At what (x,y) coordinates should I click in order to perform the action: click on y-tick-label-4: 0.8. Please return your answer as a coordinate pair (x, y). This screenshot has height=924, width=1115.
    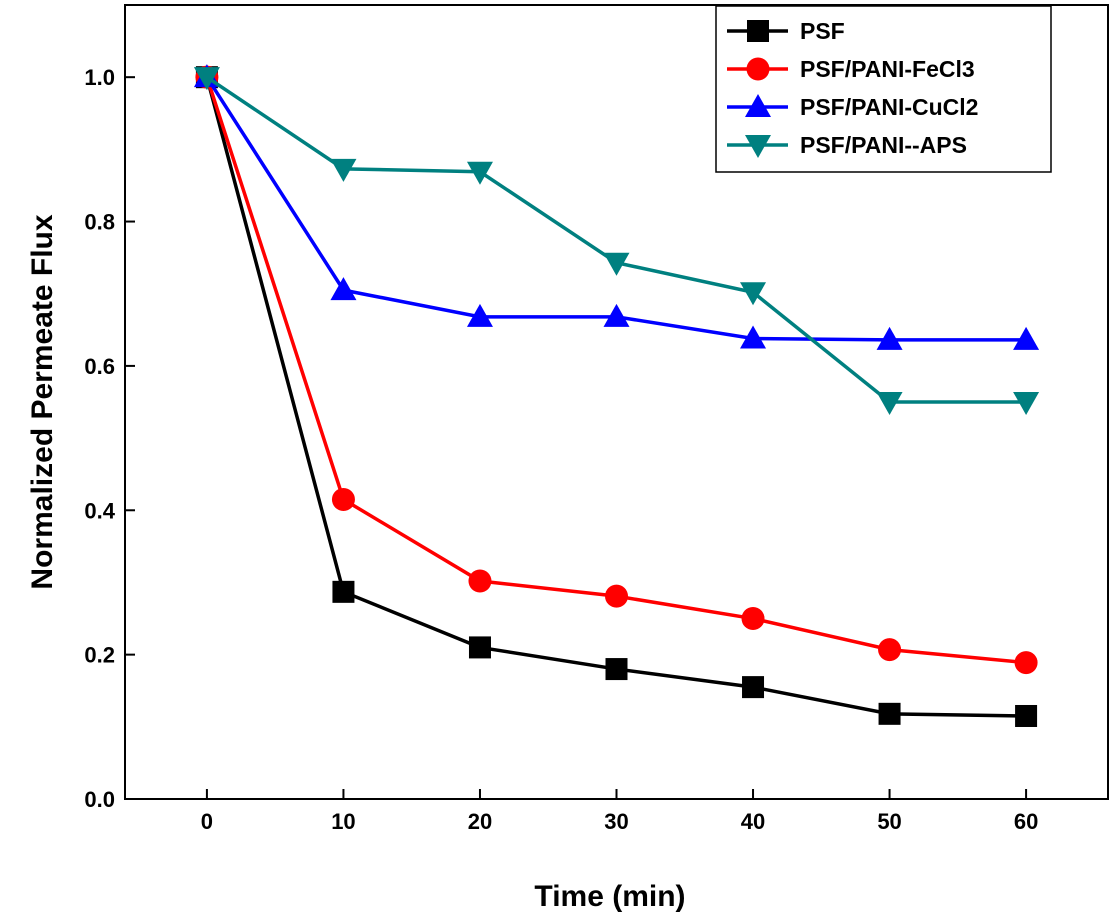
    Looking at the image, I should click on (99, 222).